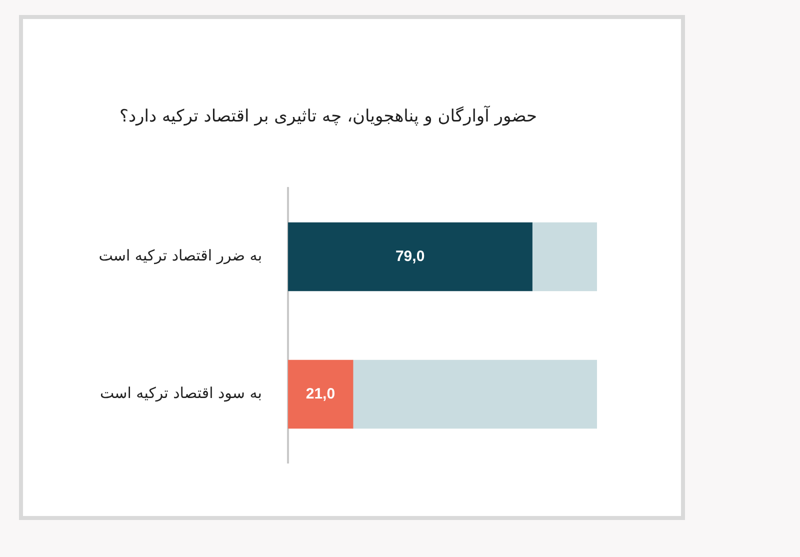  What do you see at coordinates (321, 393) in the screenshot?
I see `data-label: 21,0` at bounding box center [321, 393].